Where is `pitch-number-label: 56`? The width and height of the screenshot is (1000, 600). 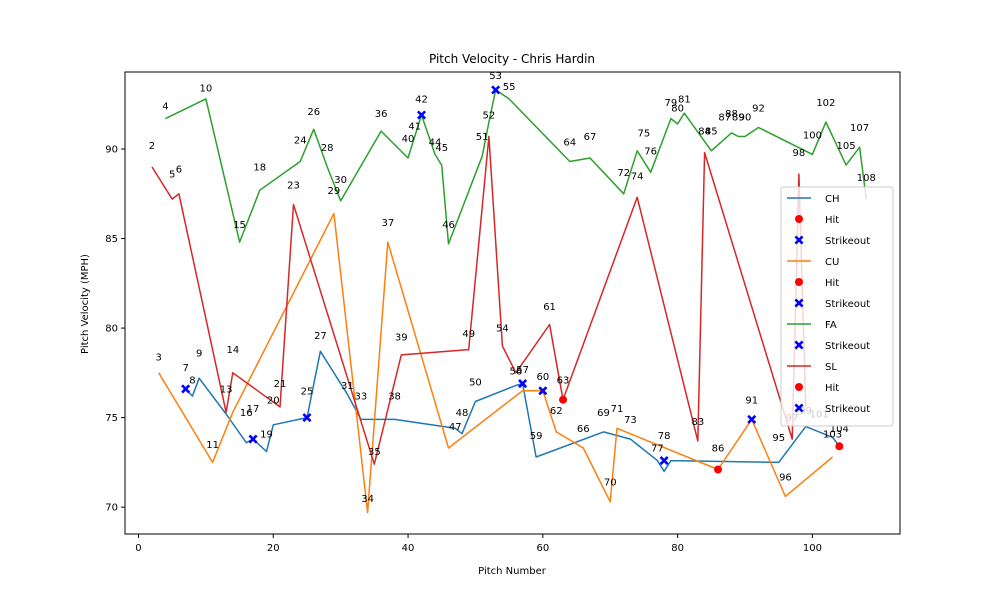 pitch-number-label: 56 is located at coordinates (516, 372).